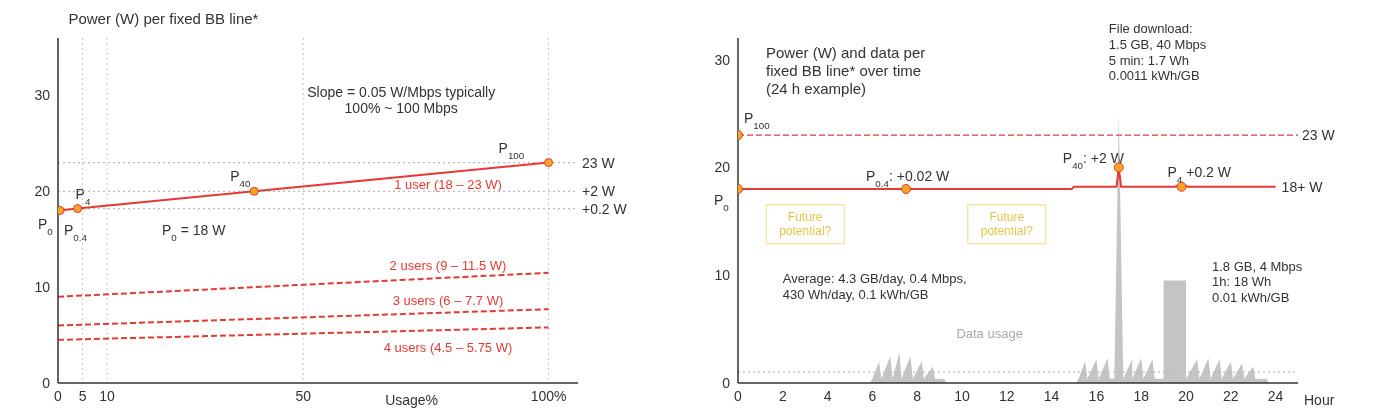  Describe the element at coordinates (917, 395) in the screenshot. I see `x-tick-label: 8` at that location.